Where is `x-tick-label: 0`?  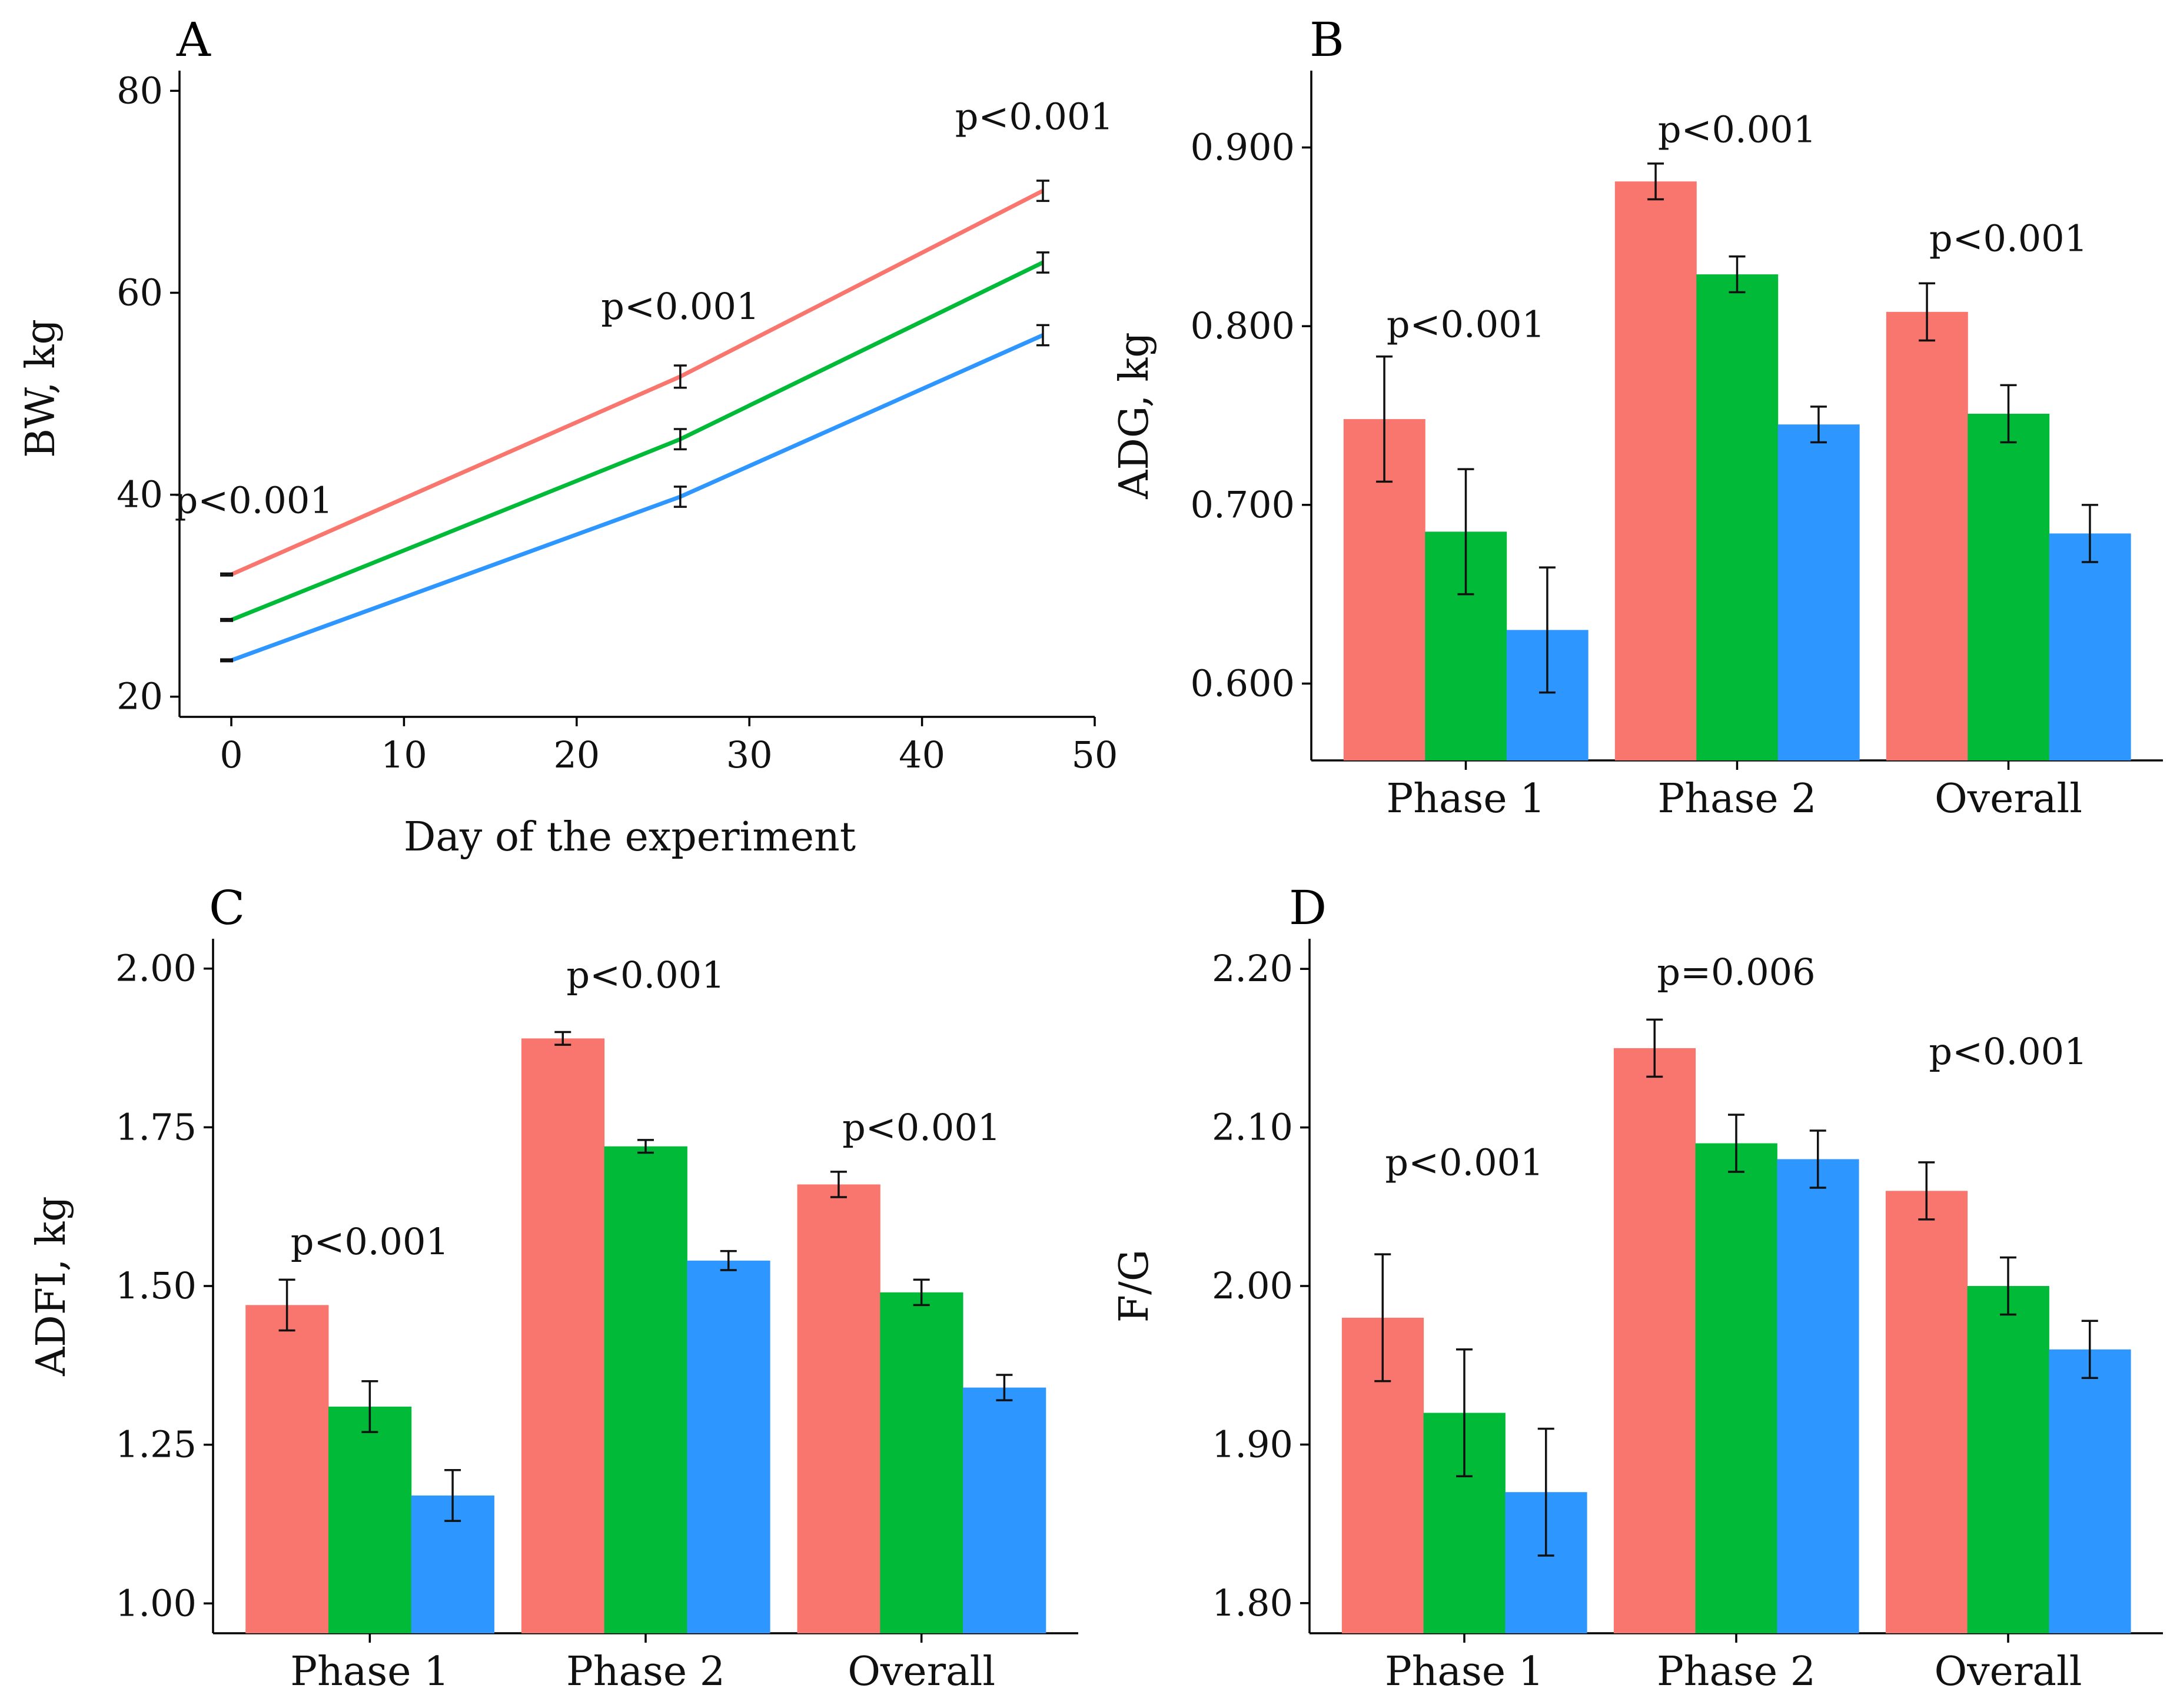 x-tick-label: 0 is located at coordinates (231, 754).